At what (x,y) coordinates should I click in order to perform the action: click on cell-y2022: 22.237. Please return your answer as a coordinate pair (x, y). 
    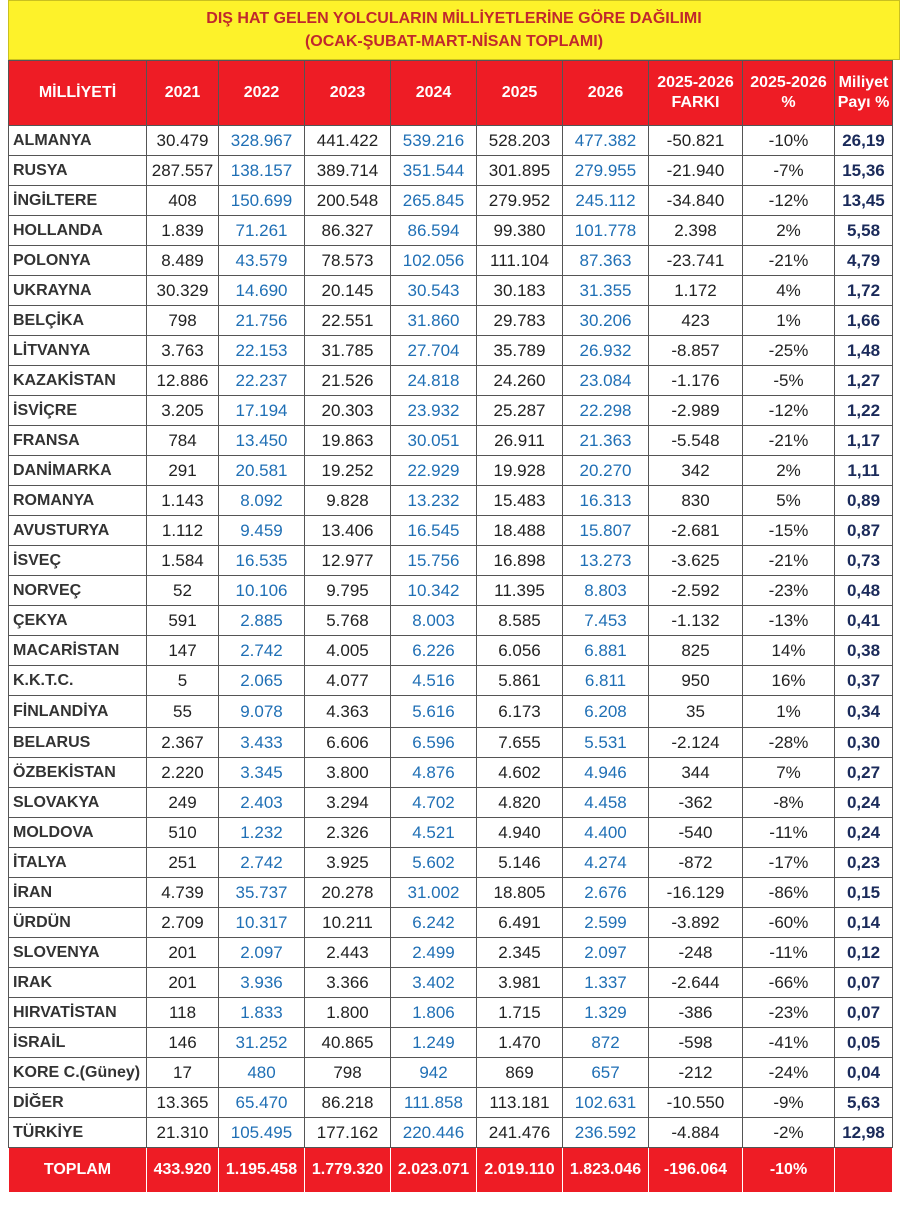
    Looking at the image, I should click on (261, 380).